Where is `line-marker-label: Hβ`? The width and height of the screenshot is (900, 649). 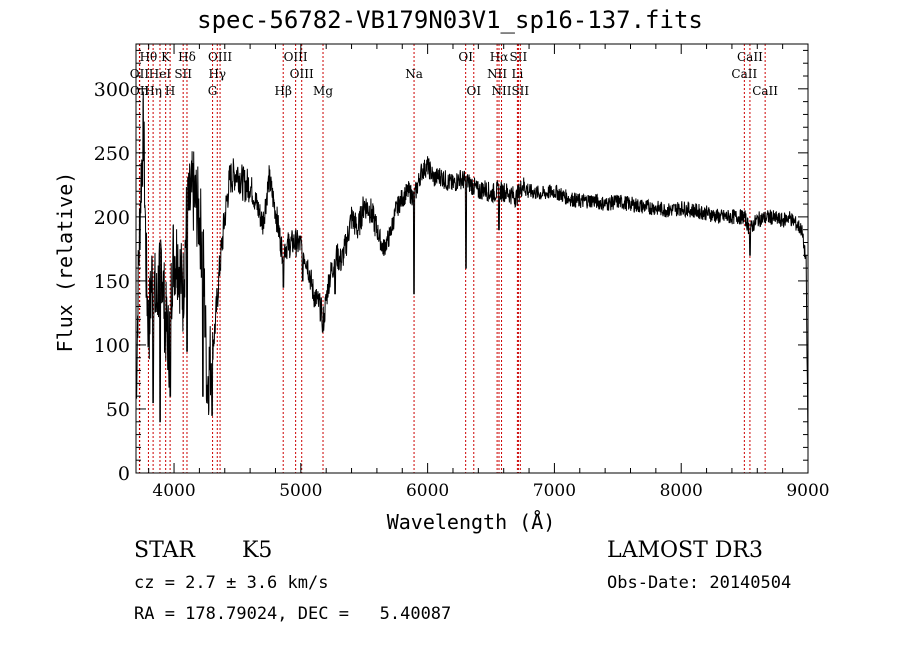
line-marker-label: Hβ is located at coordinates (283, 91).